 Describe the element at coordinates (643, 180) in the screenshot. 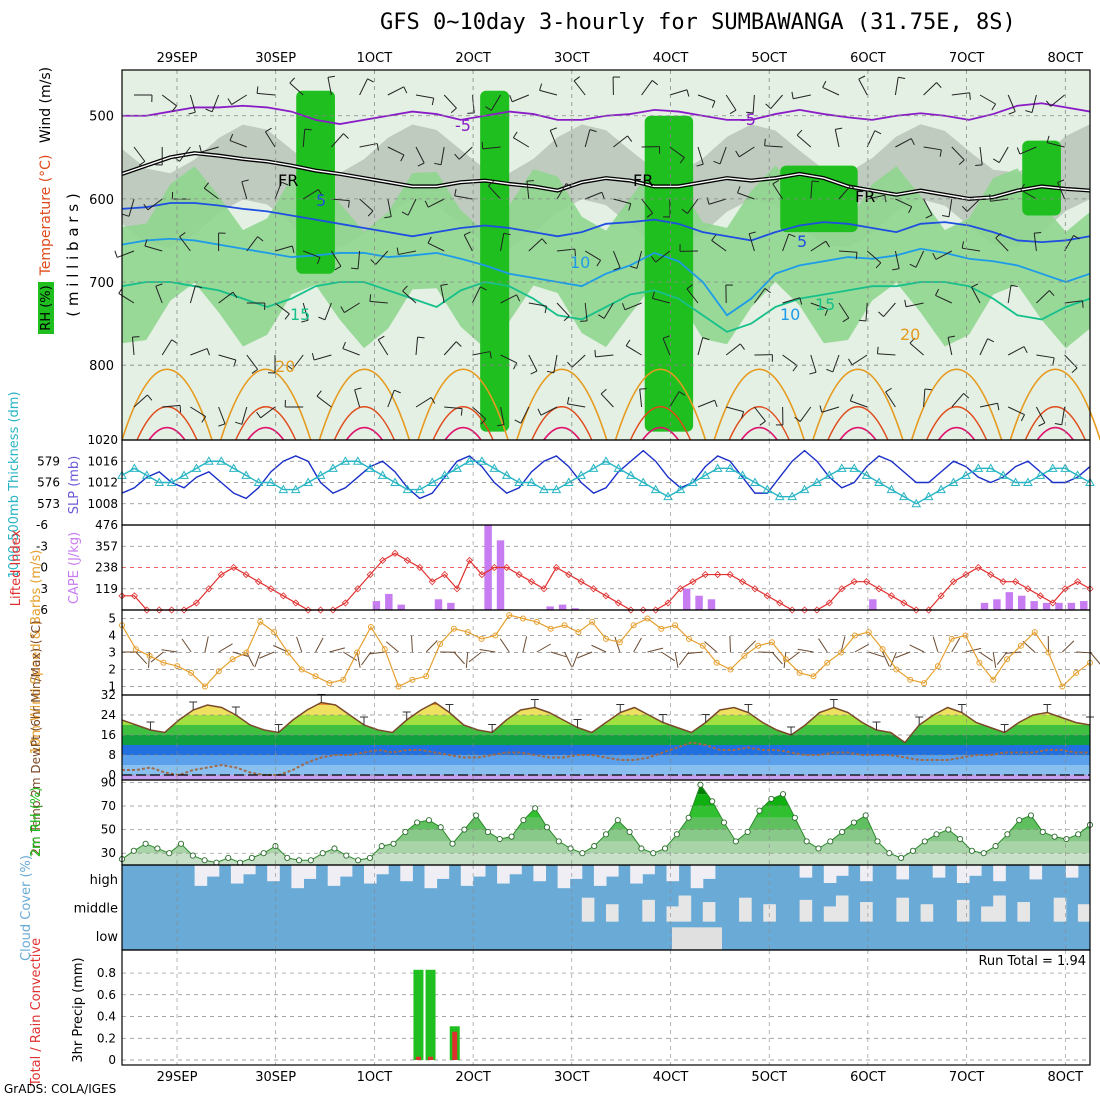

I see `contour-label: FR` at that location.